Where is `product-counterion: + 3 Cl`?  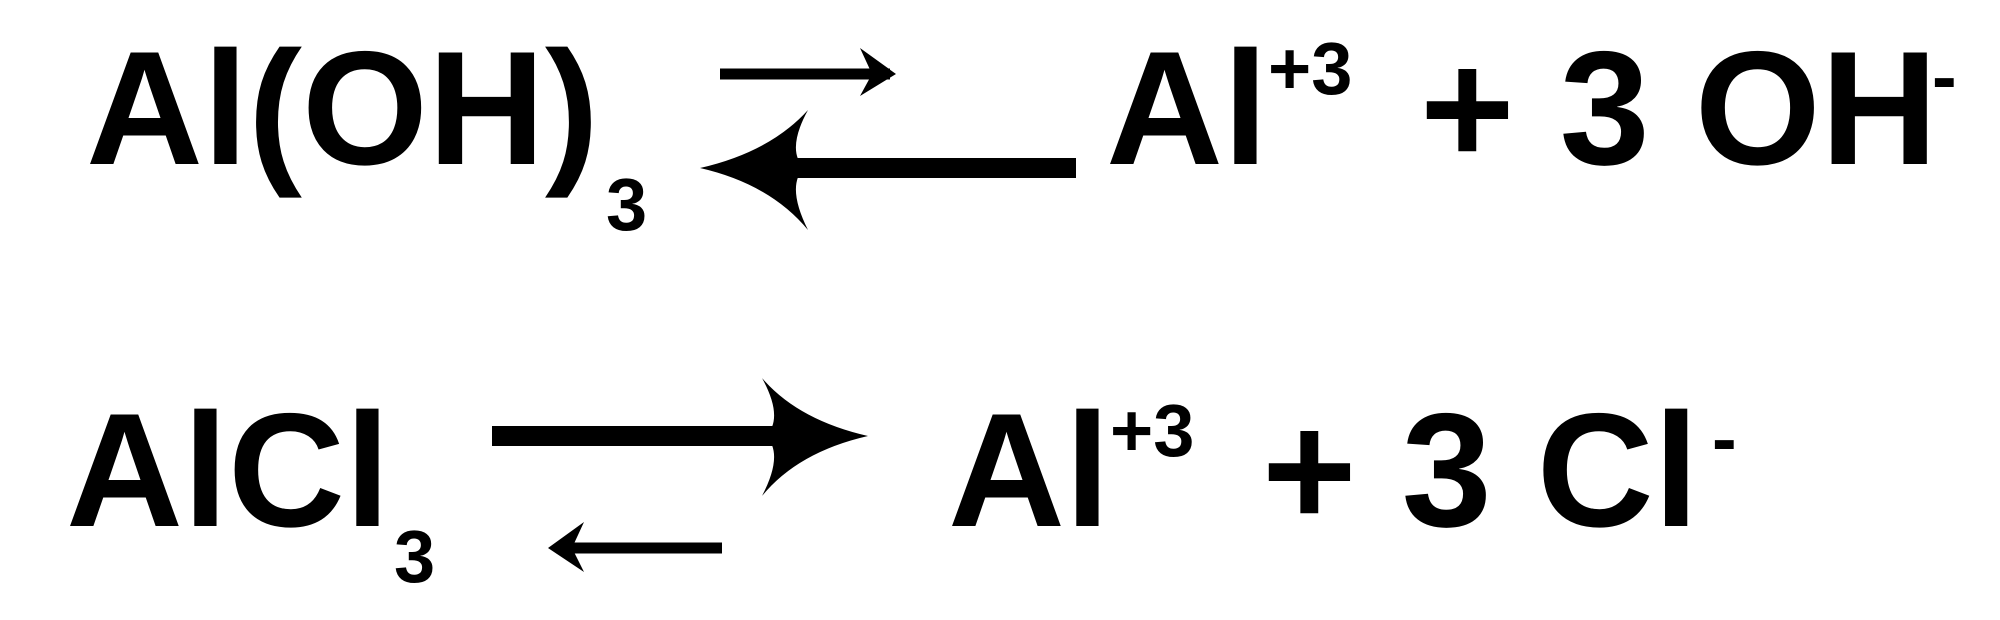
product-counterion: + 3 Cl is located at coordinates (1480, 470).